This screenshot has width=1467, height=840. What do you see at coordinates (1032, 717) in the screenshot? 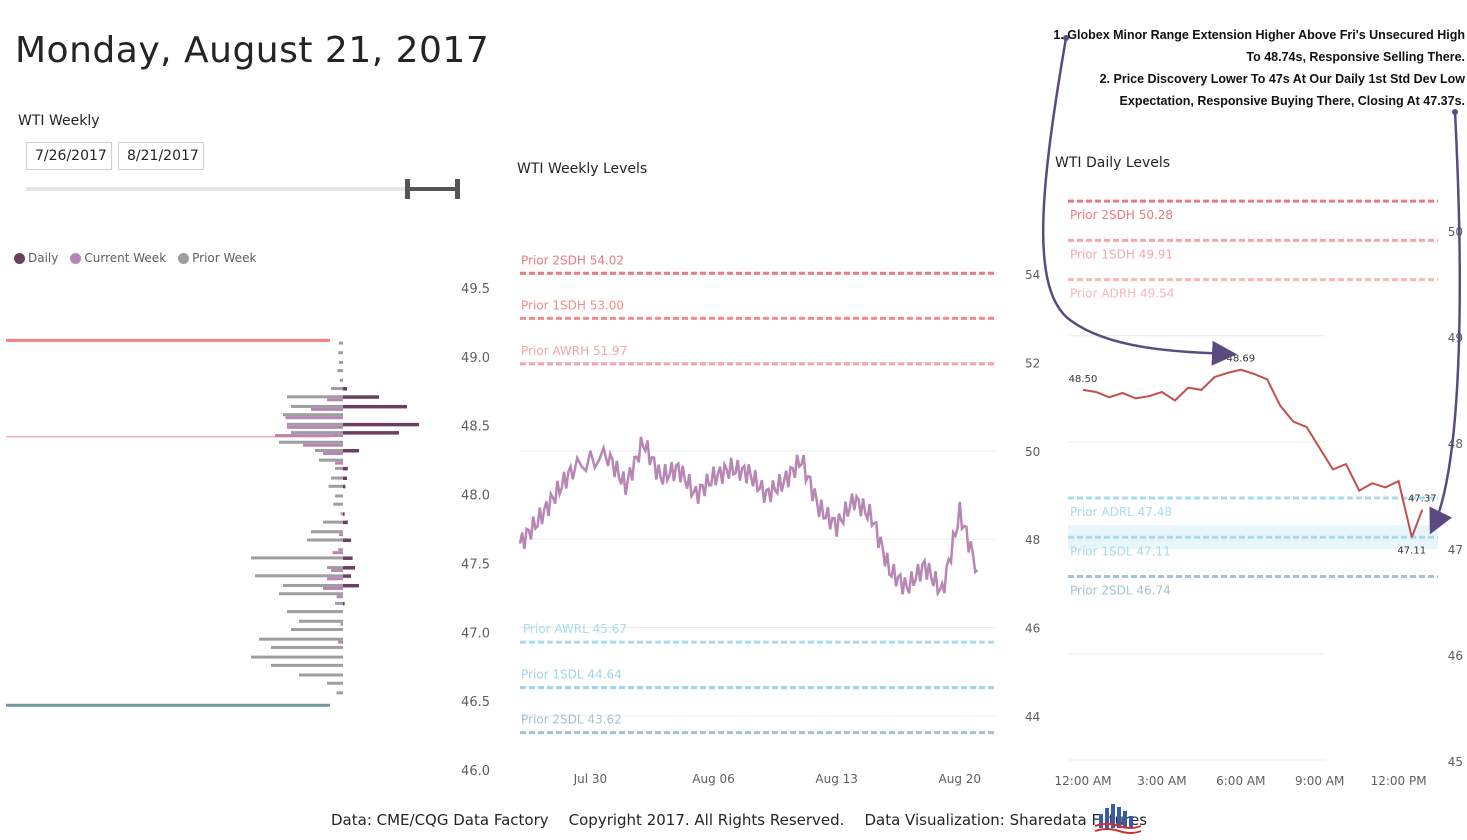
I see `y-tick-label: 44` at bounding box center [1032, 717].